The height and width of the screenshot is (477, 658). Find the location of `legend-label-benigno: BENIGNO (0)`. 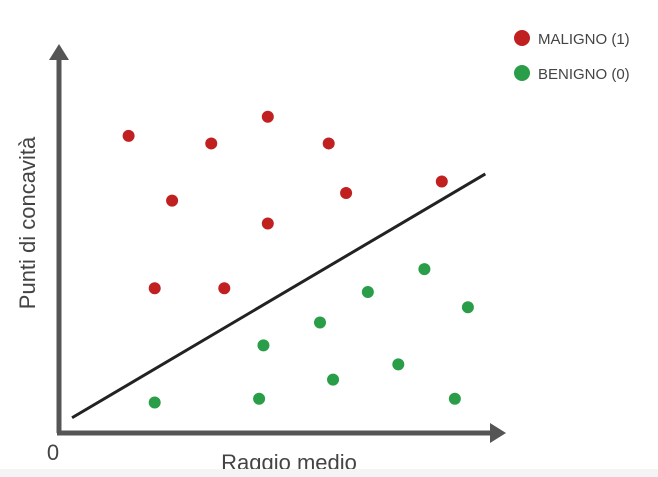

legend-label-benigno: BENIGNO (0) is located at coordinates (584, 74).